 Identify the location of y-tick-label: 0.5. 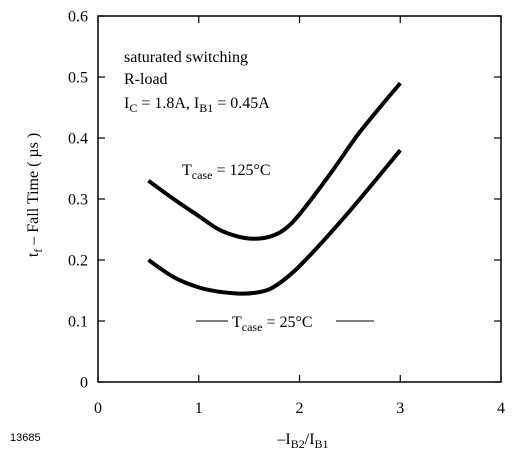
(78, 78).